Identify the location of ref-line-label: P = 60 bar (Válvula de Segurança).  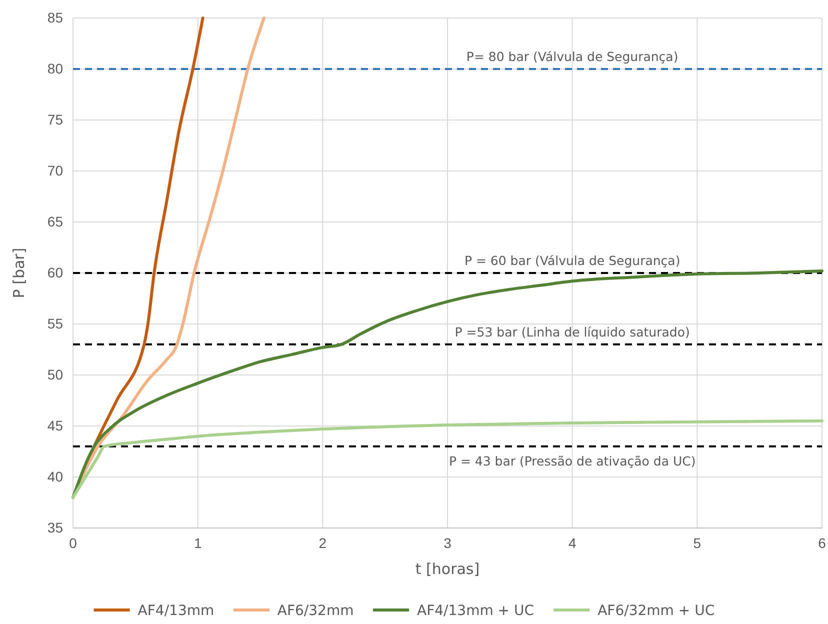
(572, 260).